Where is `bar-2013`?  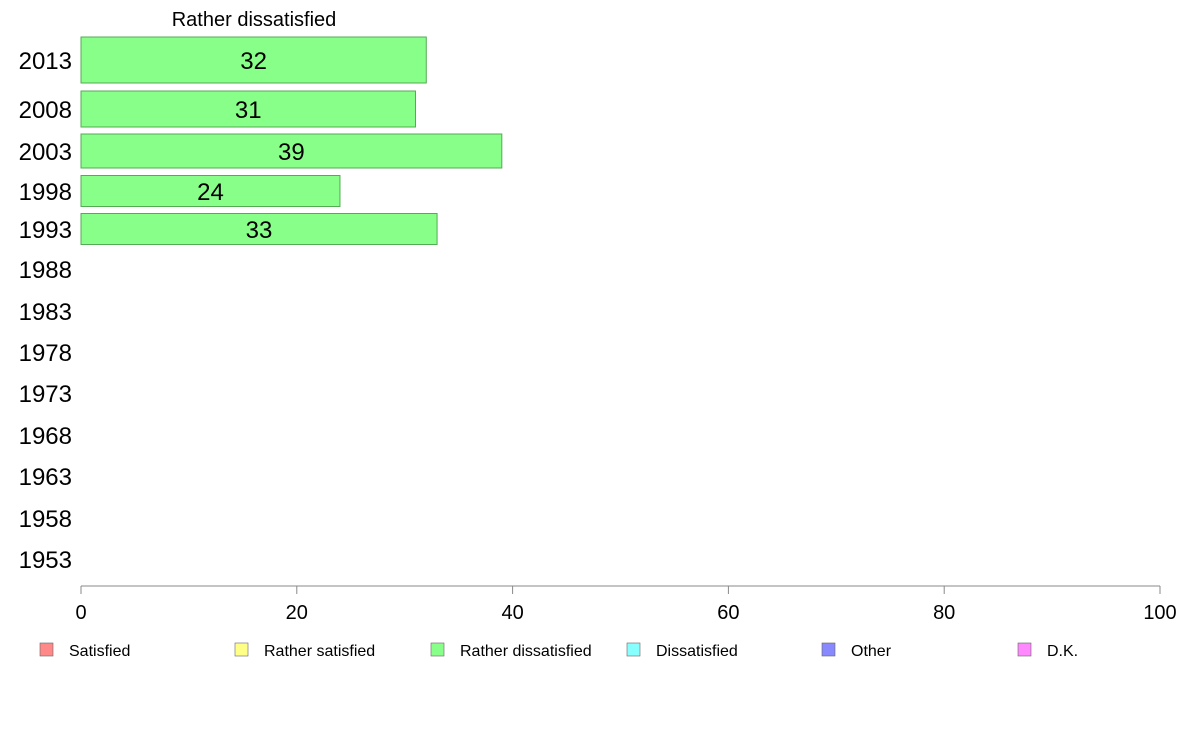
bar-2013 is located at coordinates (253, 60).